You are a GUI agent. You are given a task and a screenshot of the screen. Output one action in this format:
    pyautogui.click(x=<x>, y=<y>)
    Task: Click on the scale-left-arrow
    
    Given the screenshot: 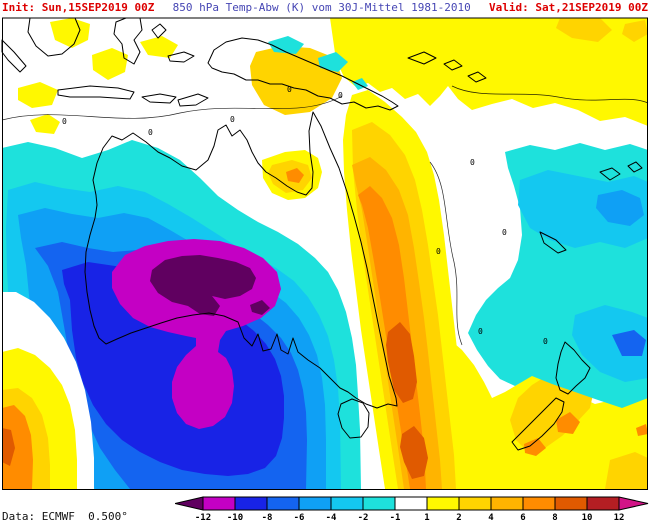 What is the action you would take?
    pyautogui.click(x=189, y=503)
    